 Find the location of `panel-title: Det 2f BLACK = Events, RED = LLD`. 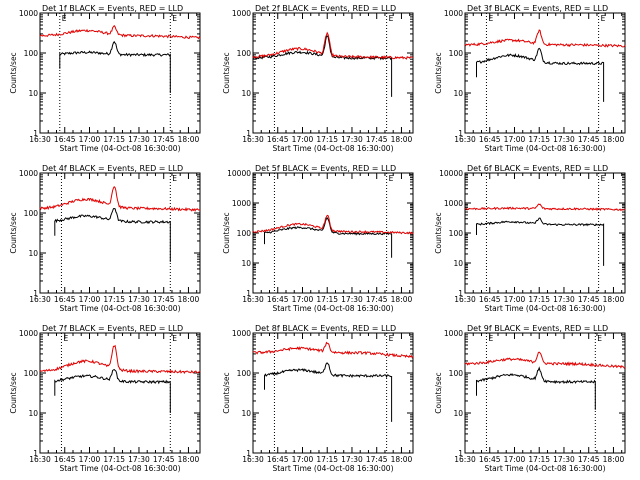

panel-title: Det 2f BLACK = Events, RED = LLD is located at coordinates (325, 8).